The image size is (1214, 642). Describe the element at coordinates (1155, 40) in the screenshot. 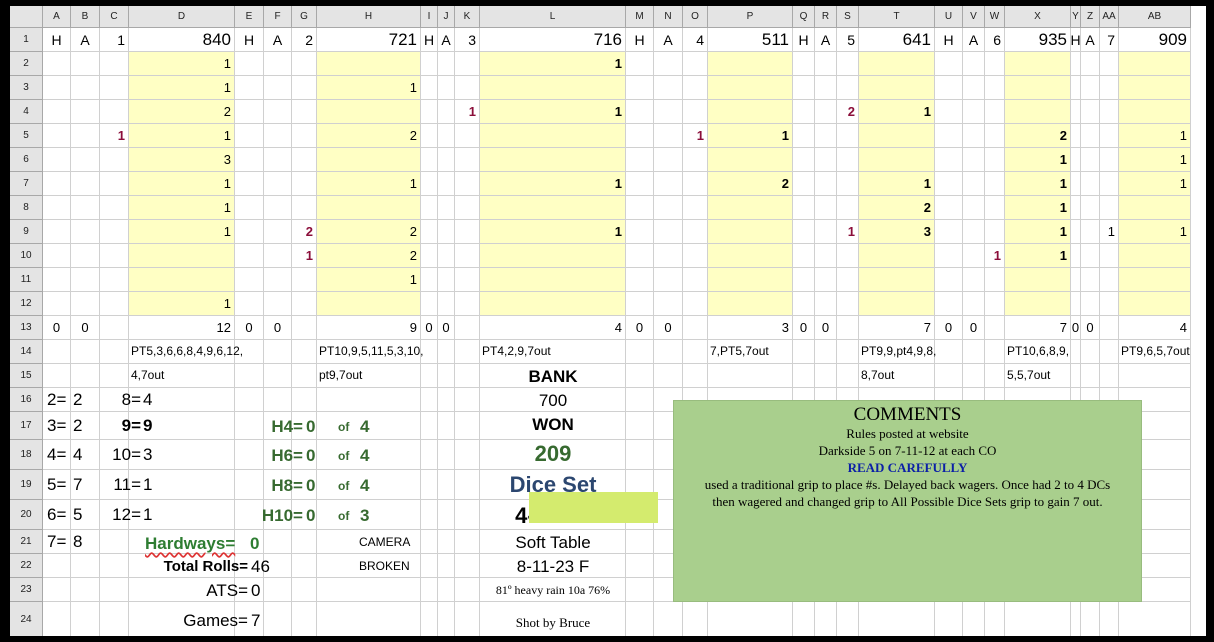

I see `cell: 909` at that location.